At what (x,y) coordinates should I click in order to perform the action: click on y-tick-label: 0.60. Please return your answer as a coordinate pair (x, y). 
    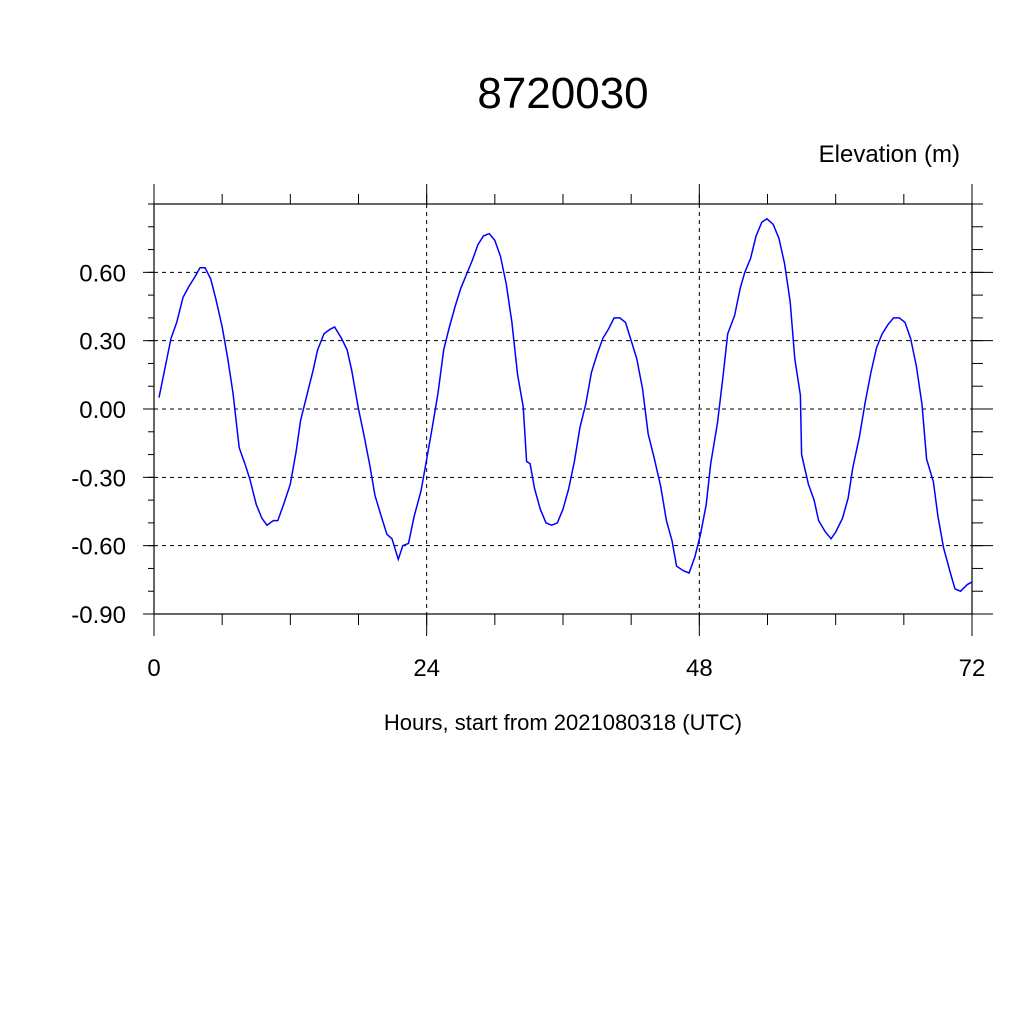
    Looking at the image, I should click on (102, 273).